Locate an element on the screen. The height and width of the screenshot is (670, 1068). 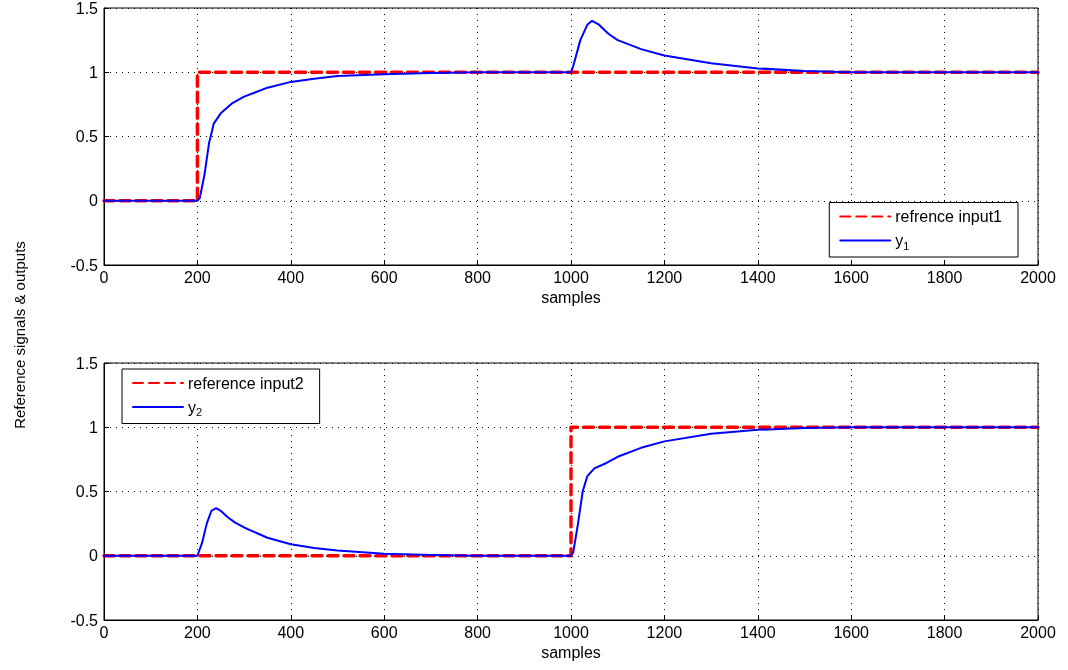
y-axis-title: Reference signals & outputs is located at coordinates (19, 335).